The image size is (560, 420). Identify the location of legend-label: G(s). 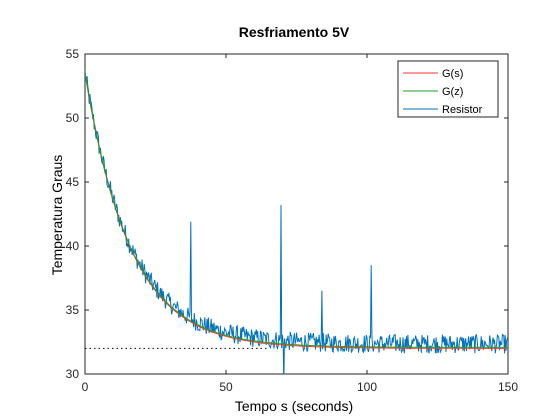
(452, 74).